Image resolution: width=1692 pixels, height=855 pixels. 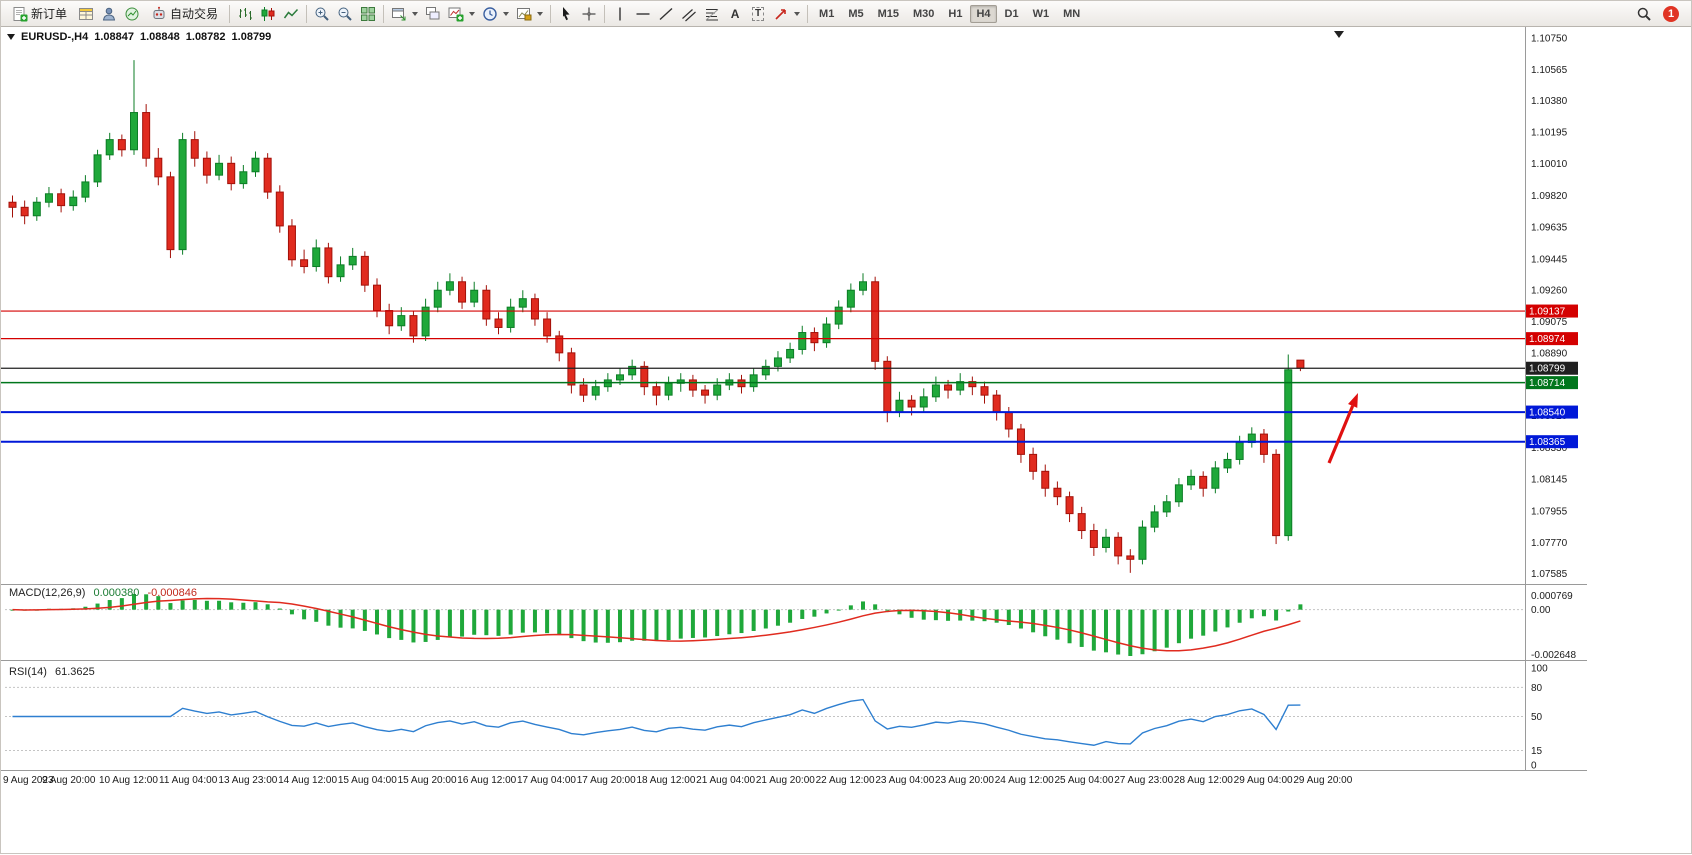 I want to click on chart-profiles-button, so click(x=433, y=14).